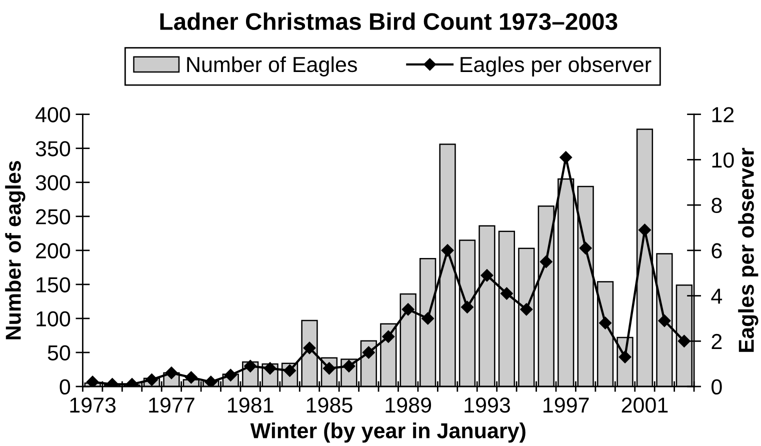 This screenshot has width=761, height=446. I want to click on y-tick-label: 250, so click(53, 216).